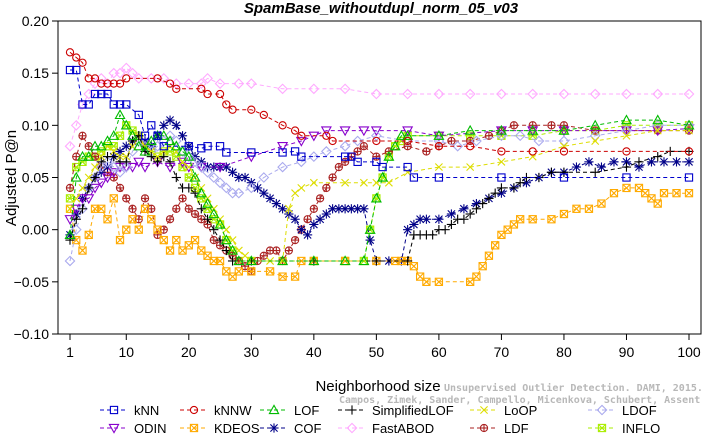  Describe the element at coordinates (345, 131) in the screenshot. I see `data-point-odin` at that location.